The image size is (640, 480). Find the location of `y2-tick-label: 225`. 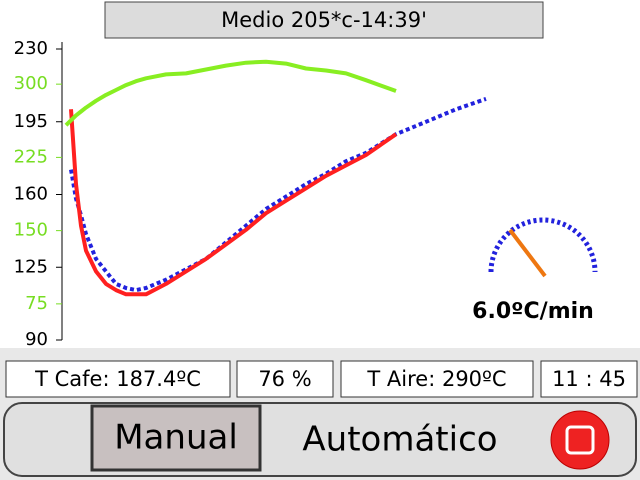

y2-tick-label: 225 is located at coordinates (31, 156).